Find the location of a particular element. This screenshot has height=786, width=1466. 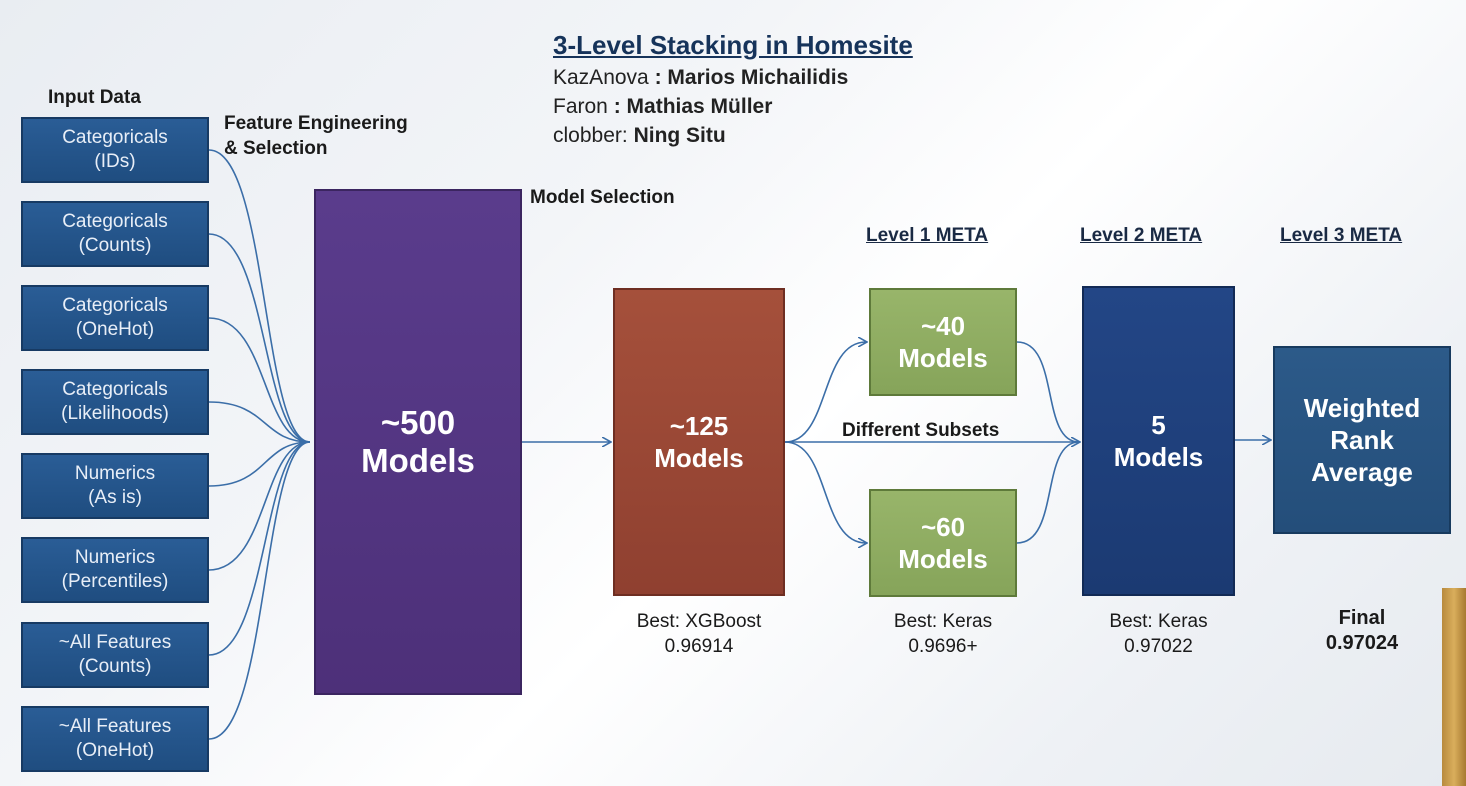

model-count: ~40 is located at coordinates (943, 326).